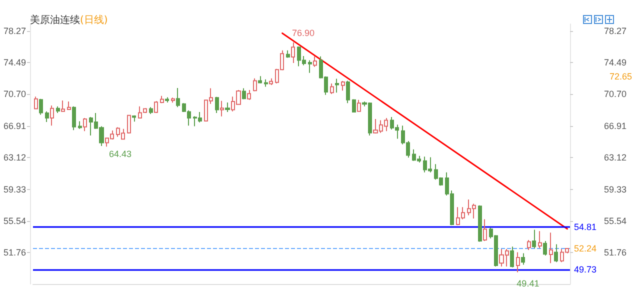 This screenshot has width=640, height=300. Describe the element at coordinates (615, 157) in the screenshot. I see `y-tick-label: 63.12` at that location.